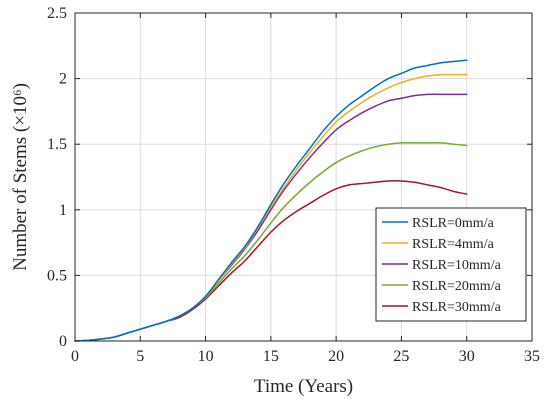  What do you see at coordinates (532, 356) in the screenshot?
I see `x-tick-label: 35` at bounding box center [532, 356].